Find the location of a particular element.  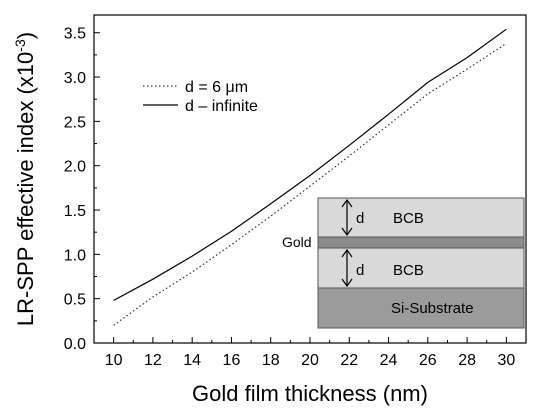

x-tick-label: 20 is located at coordinates (310, 360).